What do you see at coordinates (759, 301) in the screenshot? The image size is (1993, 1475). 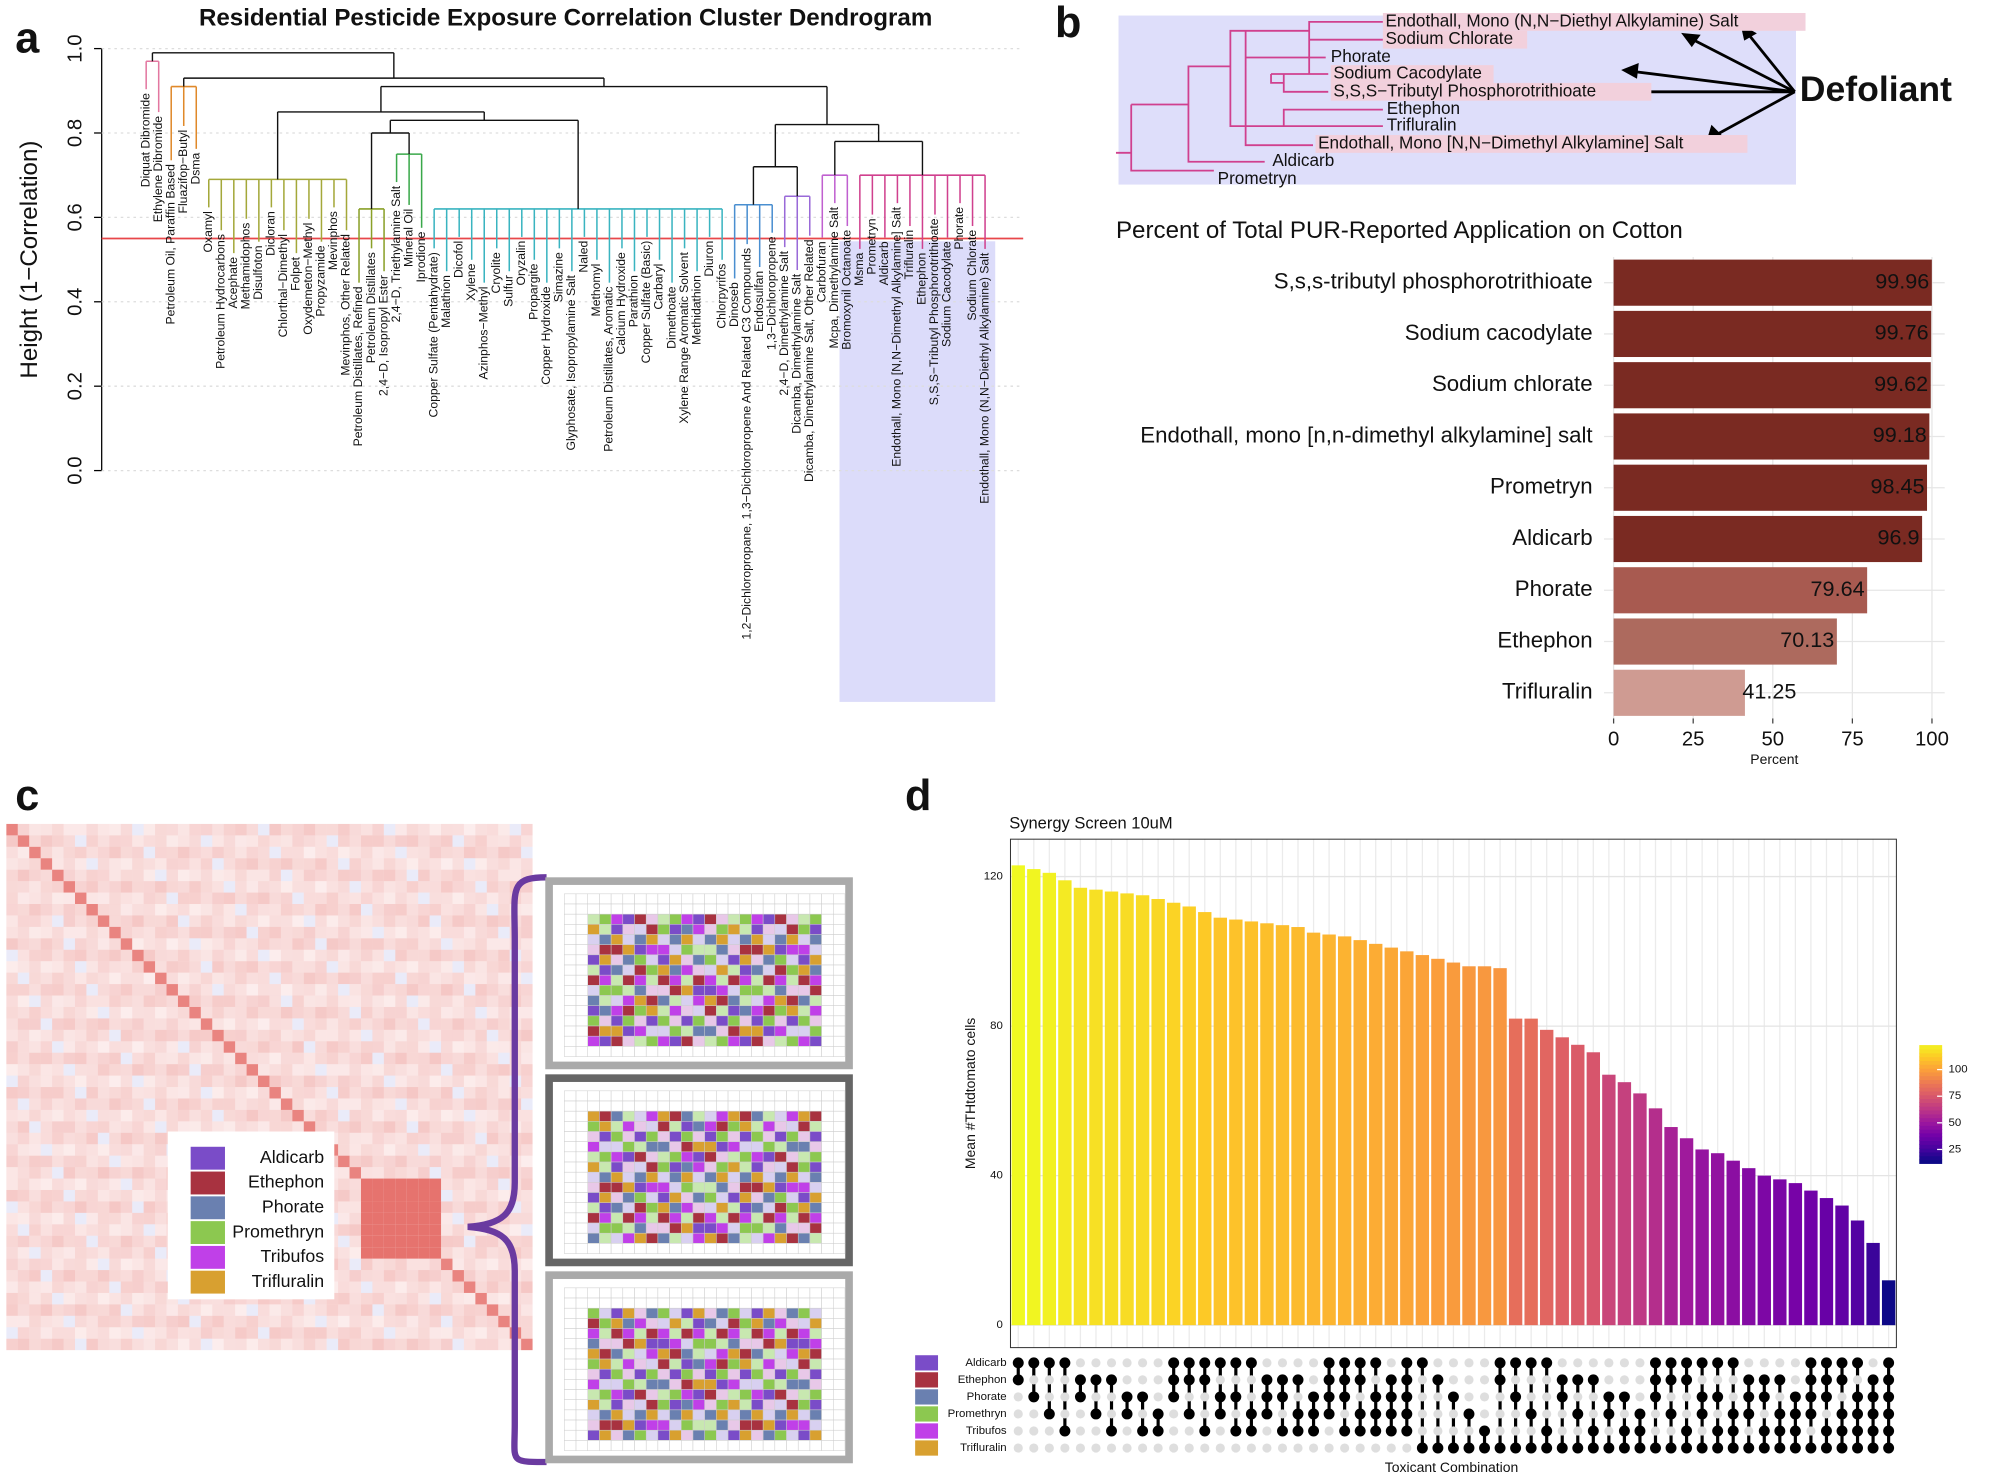 I see `leaf-label: Endosulfan` at bounding box center [759, 301].